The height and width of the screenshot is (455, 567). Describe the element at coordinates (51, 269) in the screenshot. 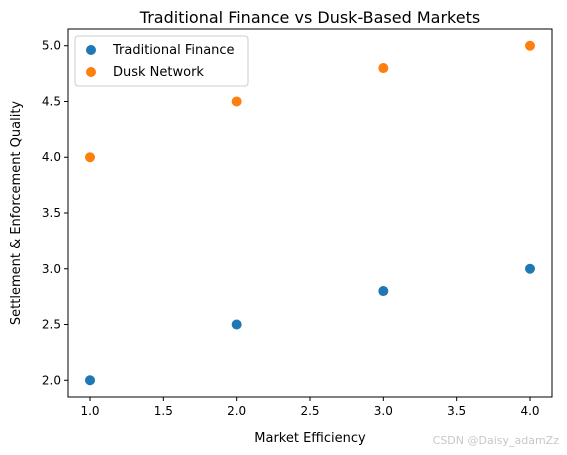

I see `y-tick-label: 3.0` at that location.